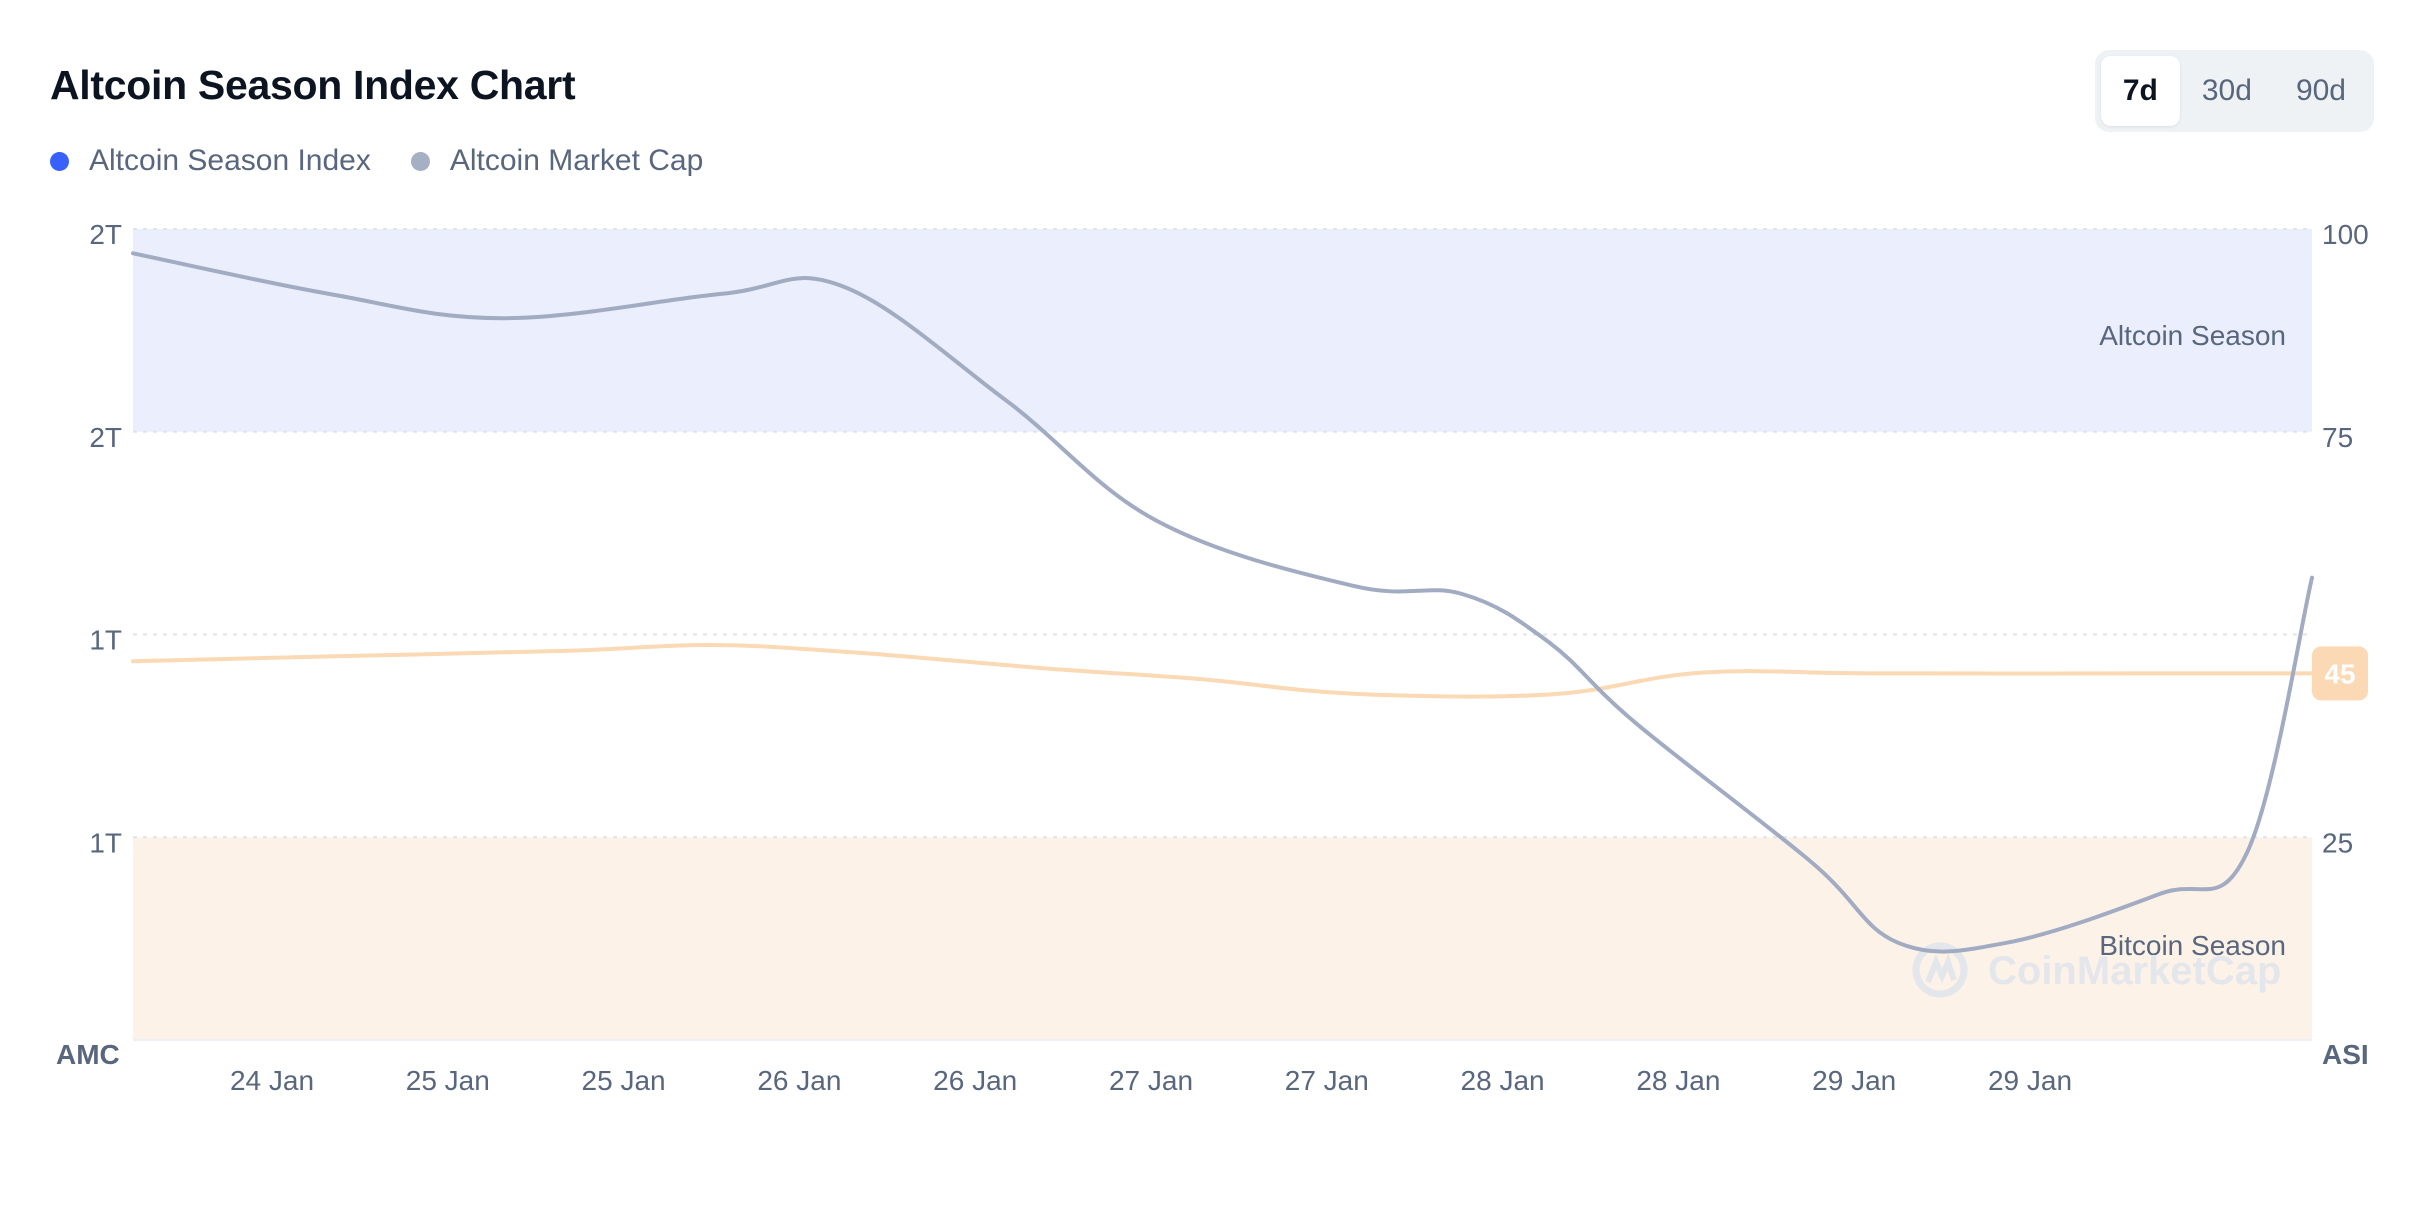 The width and height of the screenshot is (2414, 1224). What do you see at coordinates (272, 1080) in the screenshot?
I see `x-tick-label: 24 Jan` at bounding box center [272, 1080].